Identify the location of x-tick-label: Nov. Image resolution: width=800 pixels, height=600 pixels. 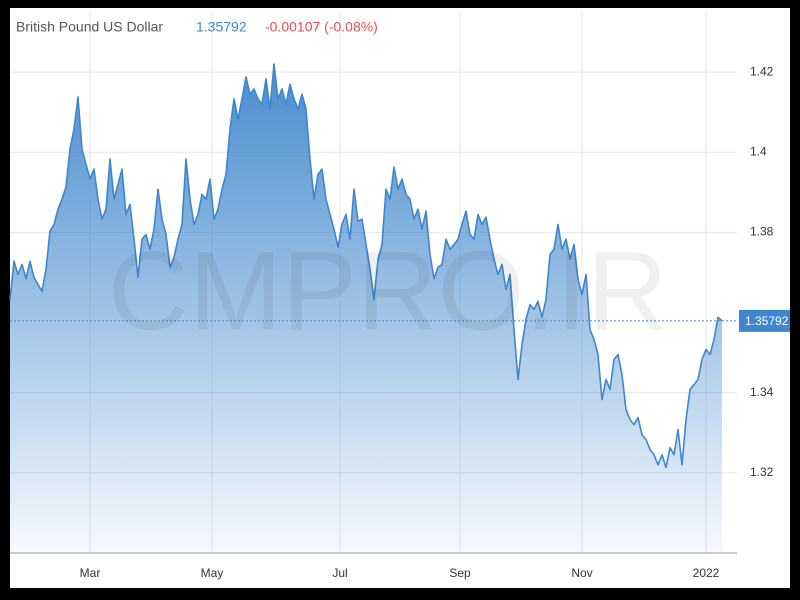
(581, 573).